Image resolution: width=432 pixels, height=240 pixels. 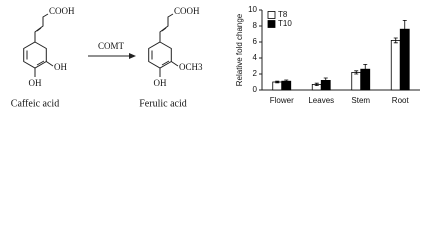 I want to click on arrow-head, so click(x=132, y=56).